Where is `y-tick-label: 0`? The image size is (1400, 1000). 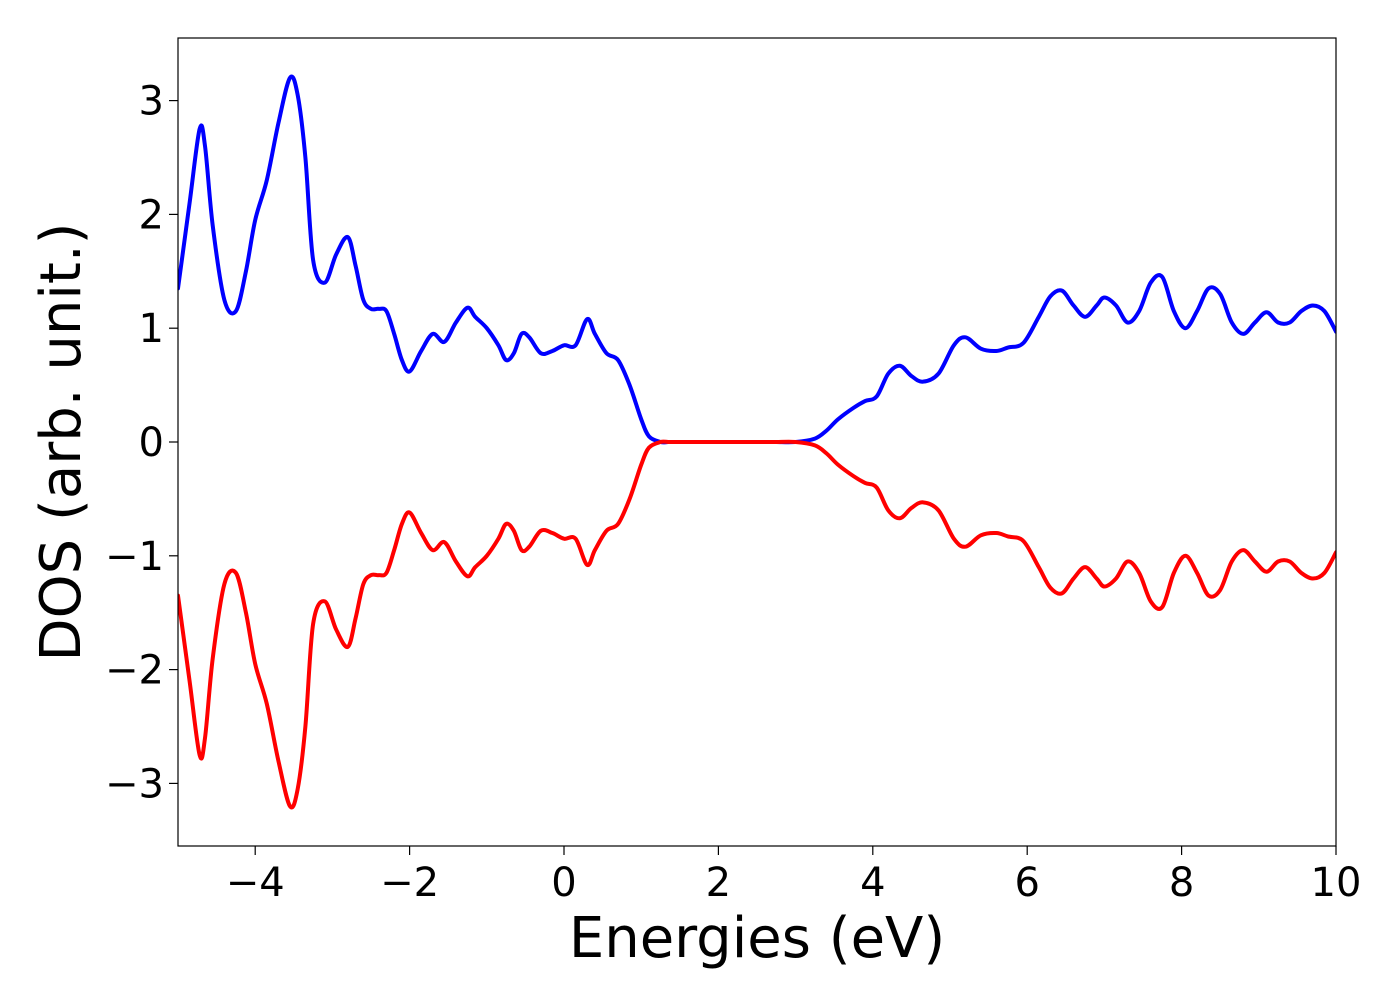 y-tick-label: 0 is located at coordinates (151, 443).